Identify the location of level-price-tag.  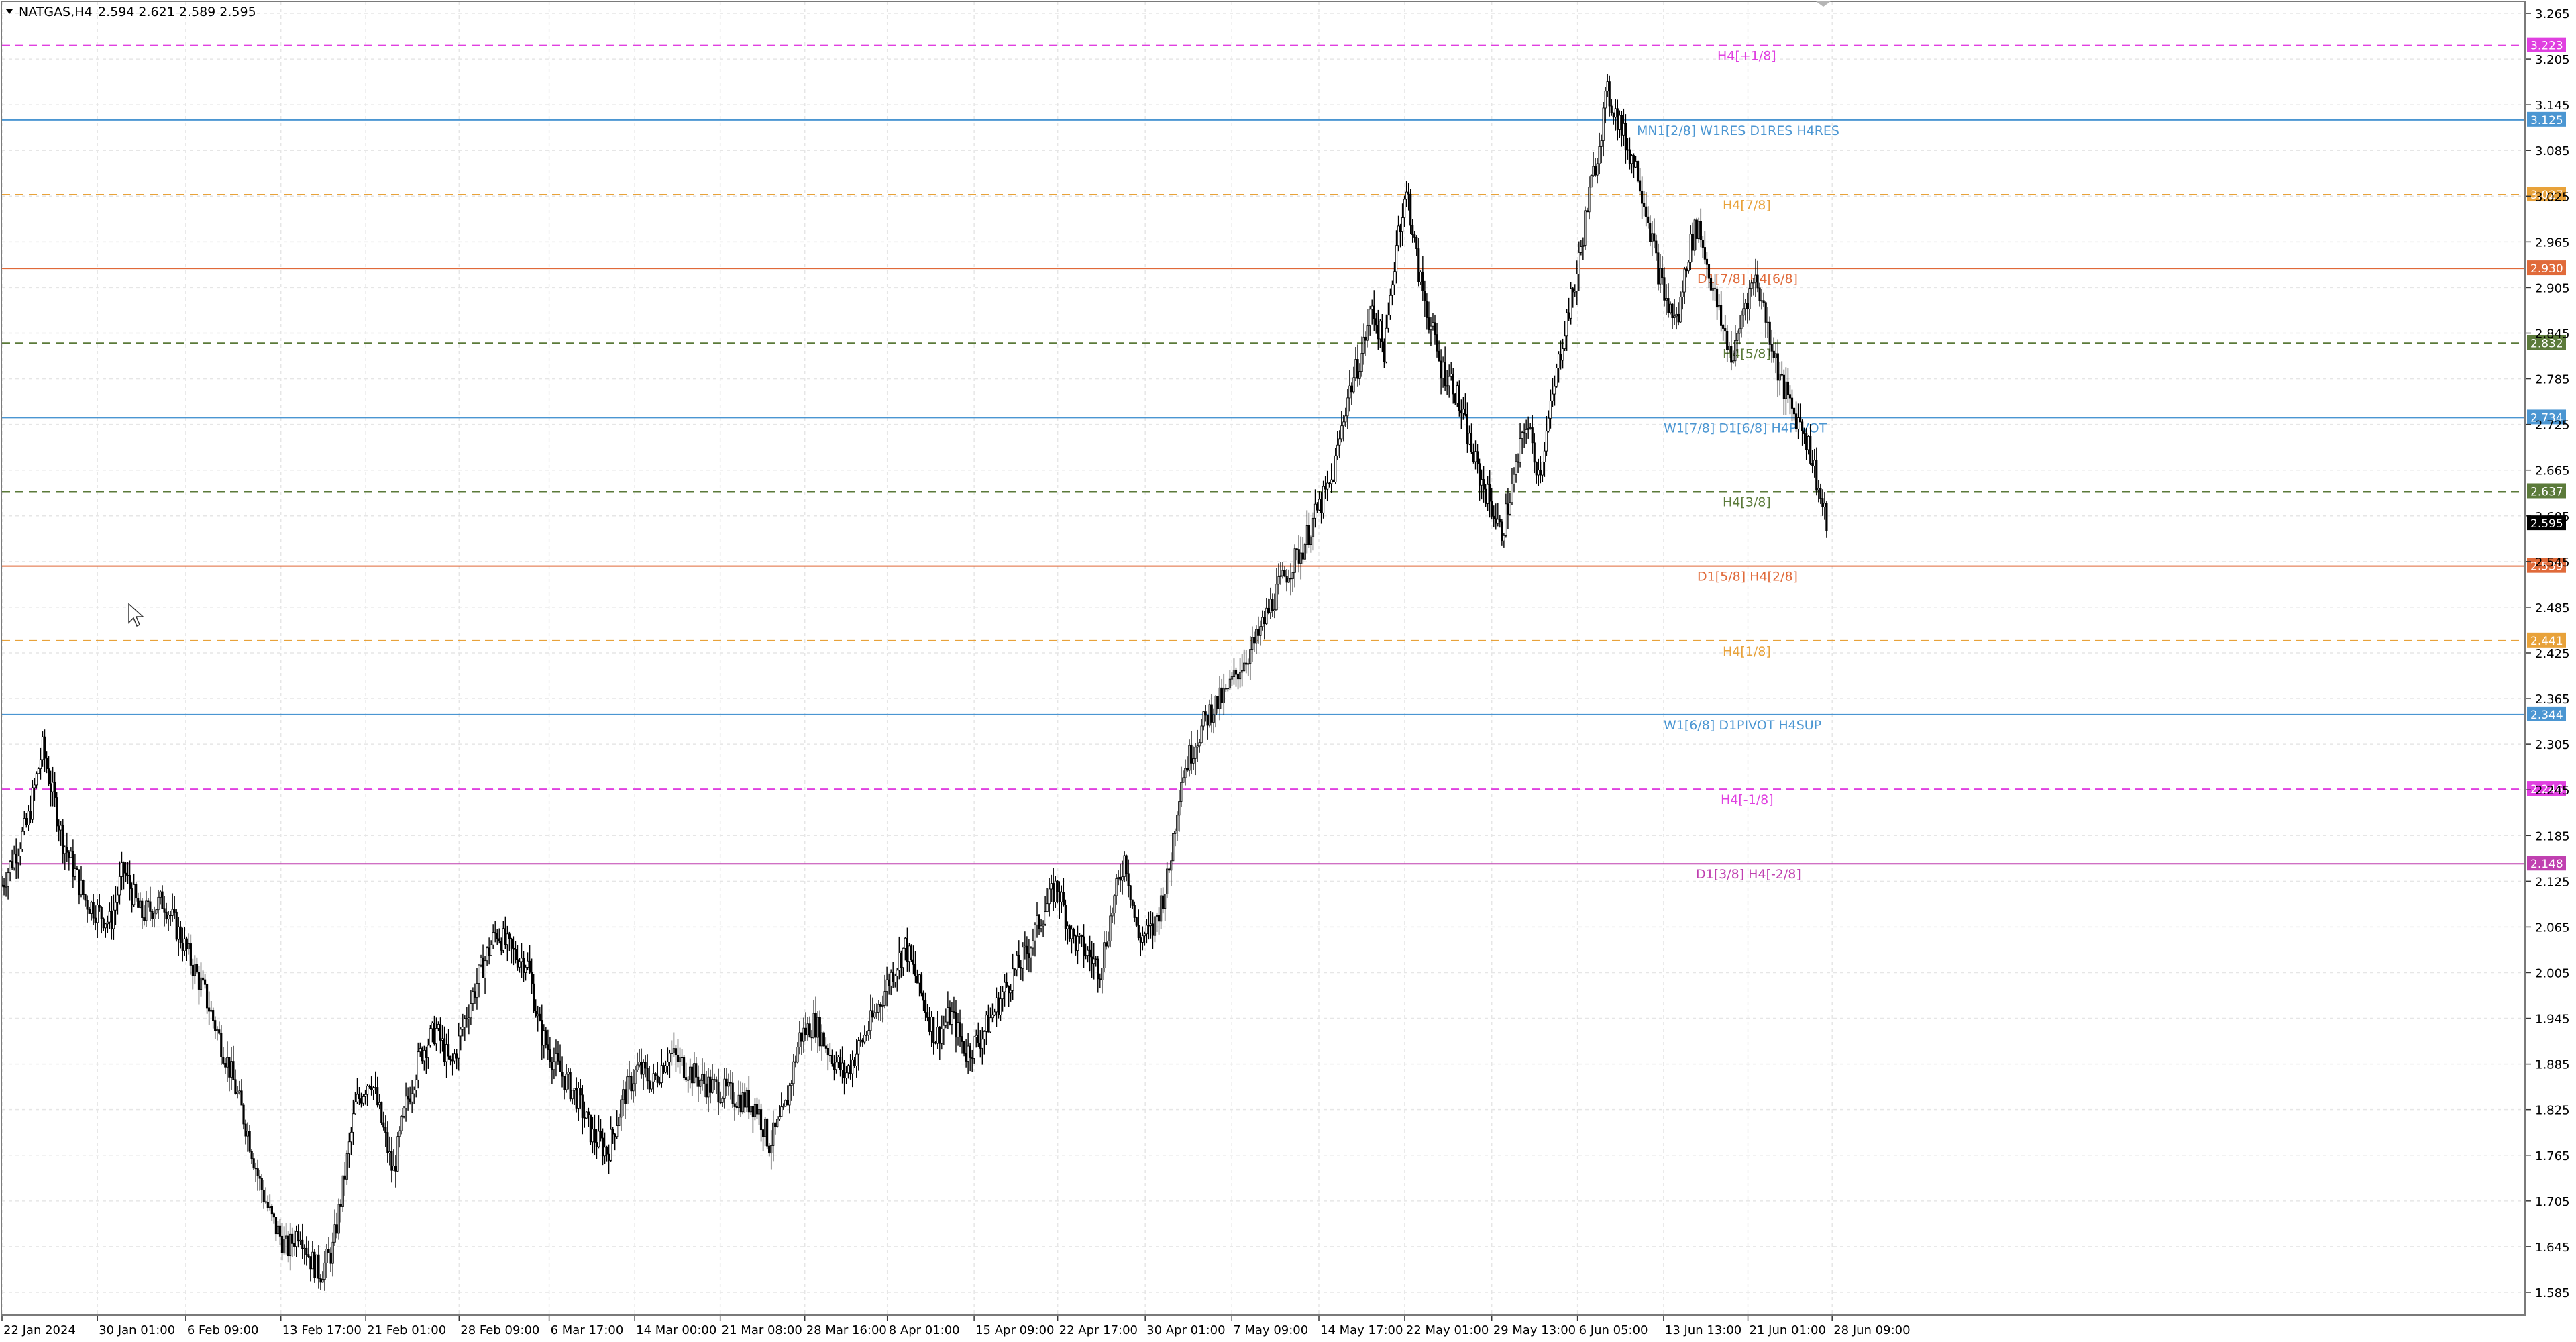
(2546, 565).